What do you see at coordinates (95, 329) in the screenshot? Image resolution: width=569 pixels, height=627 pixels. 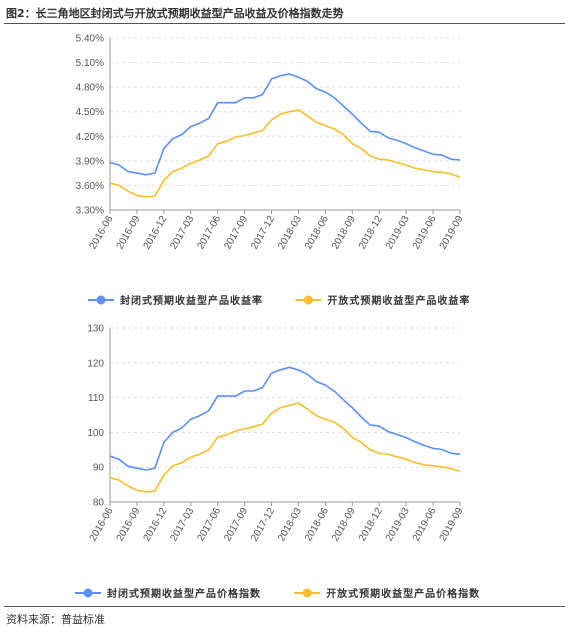 I see `y-tick-label: 130` at bounding box center [95, 329].